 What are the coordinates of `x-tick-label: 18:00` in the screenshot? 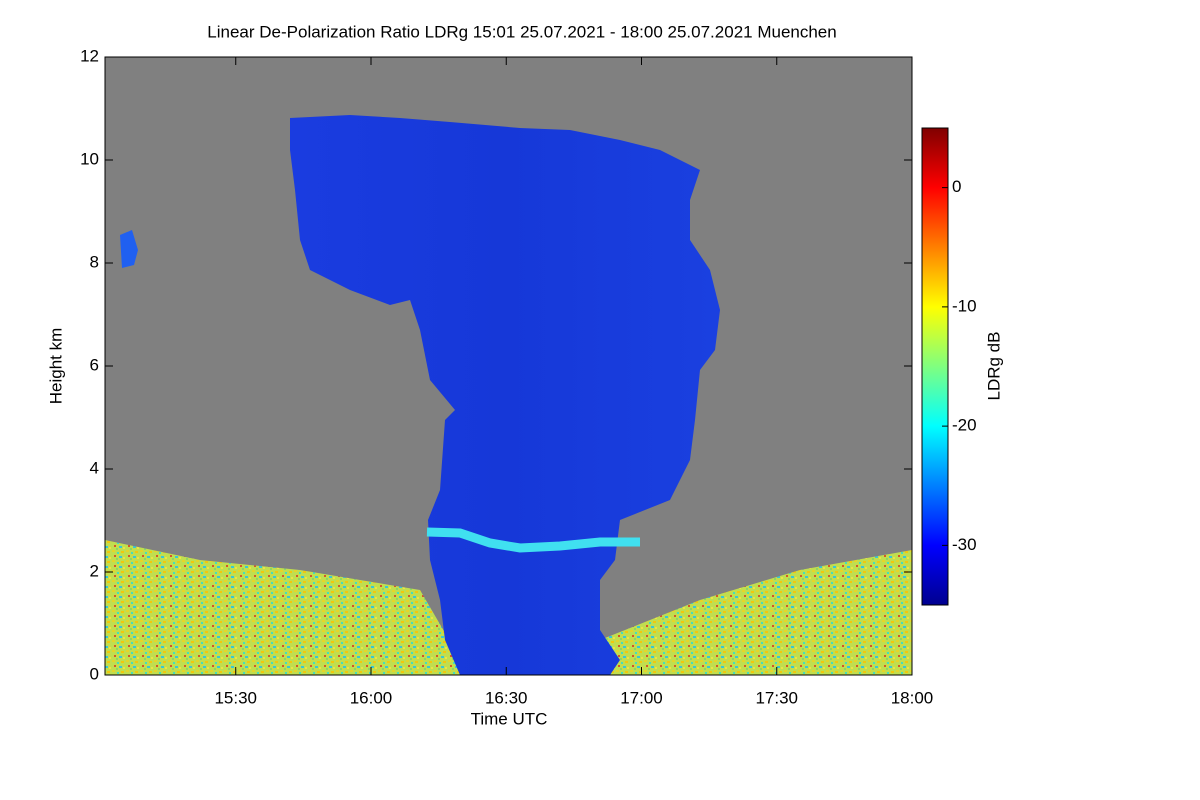 It's located at (912, 697).